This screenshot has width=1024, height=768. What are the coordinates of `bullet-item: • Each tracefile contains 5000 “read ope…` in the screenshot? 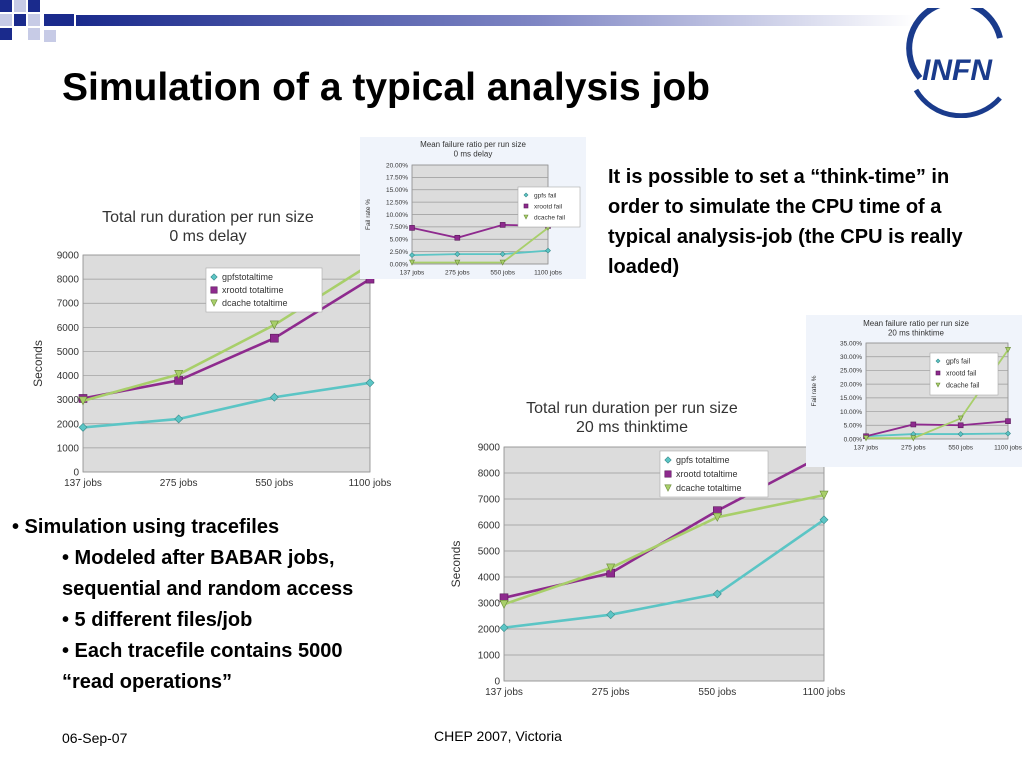 It's located at (202, 666).